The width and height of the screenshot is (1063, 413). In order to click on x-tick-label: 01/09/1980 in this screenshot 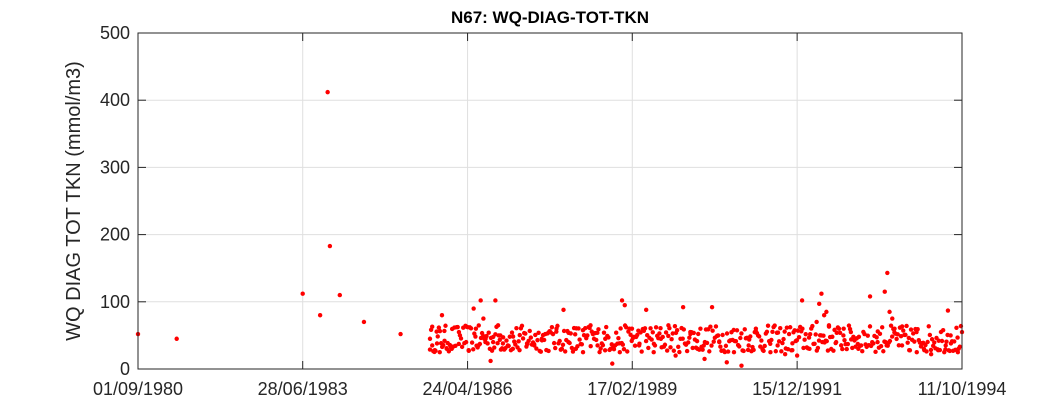, I will do `click(138, 389)`.